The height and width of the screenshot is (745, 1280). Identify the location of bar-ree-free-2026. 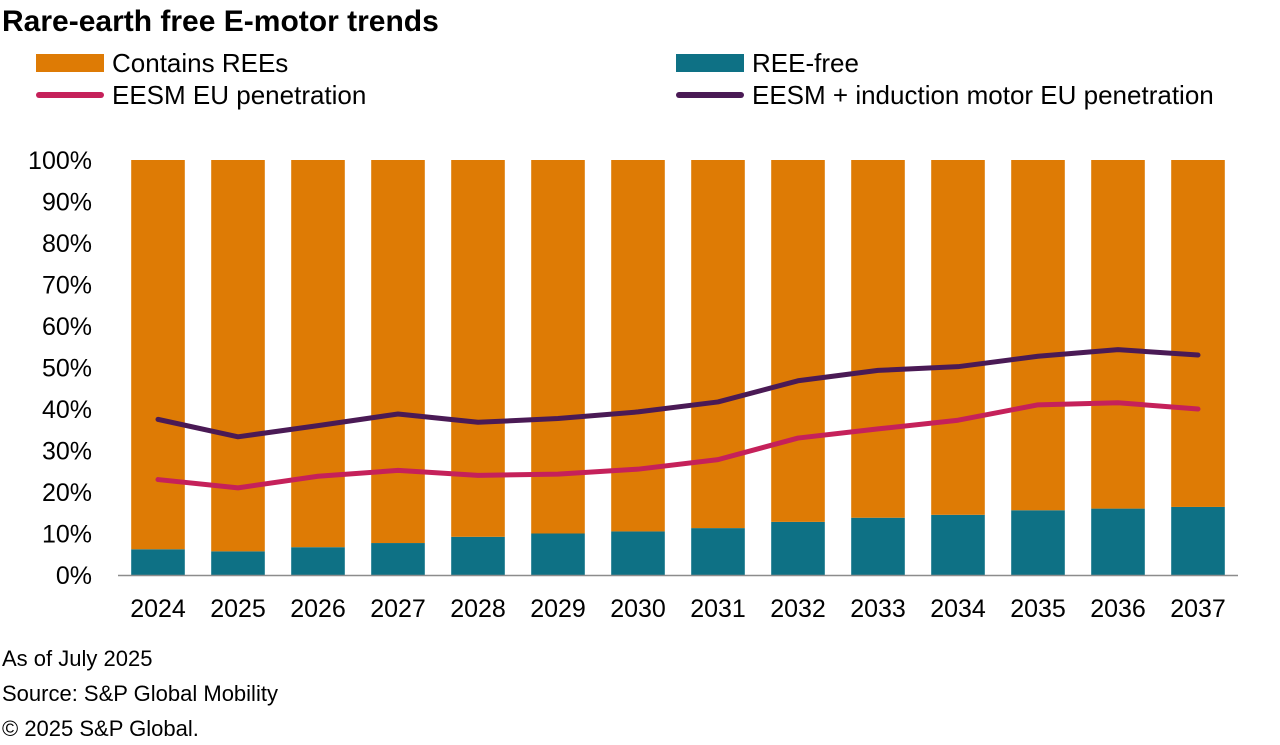
(318, 561).